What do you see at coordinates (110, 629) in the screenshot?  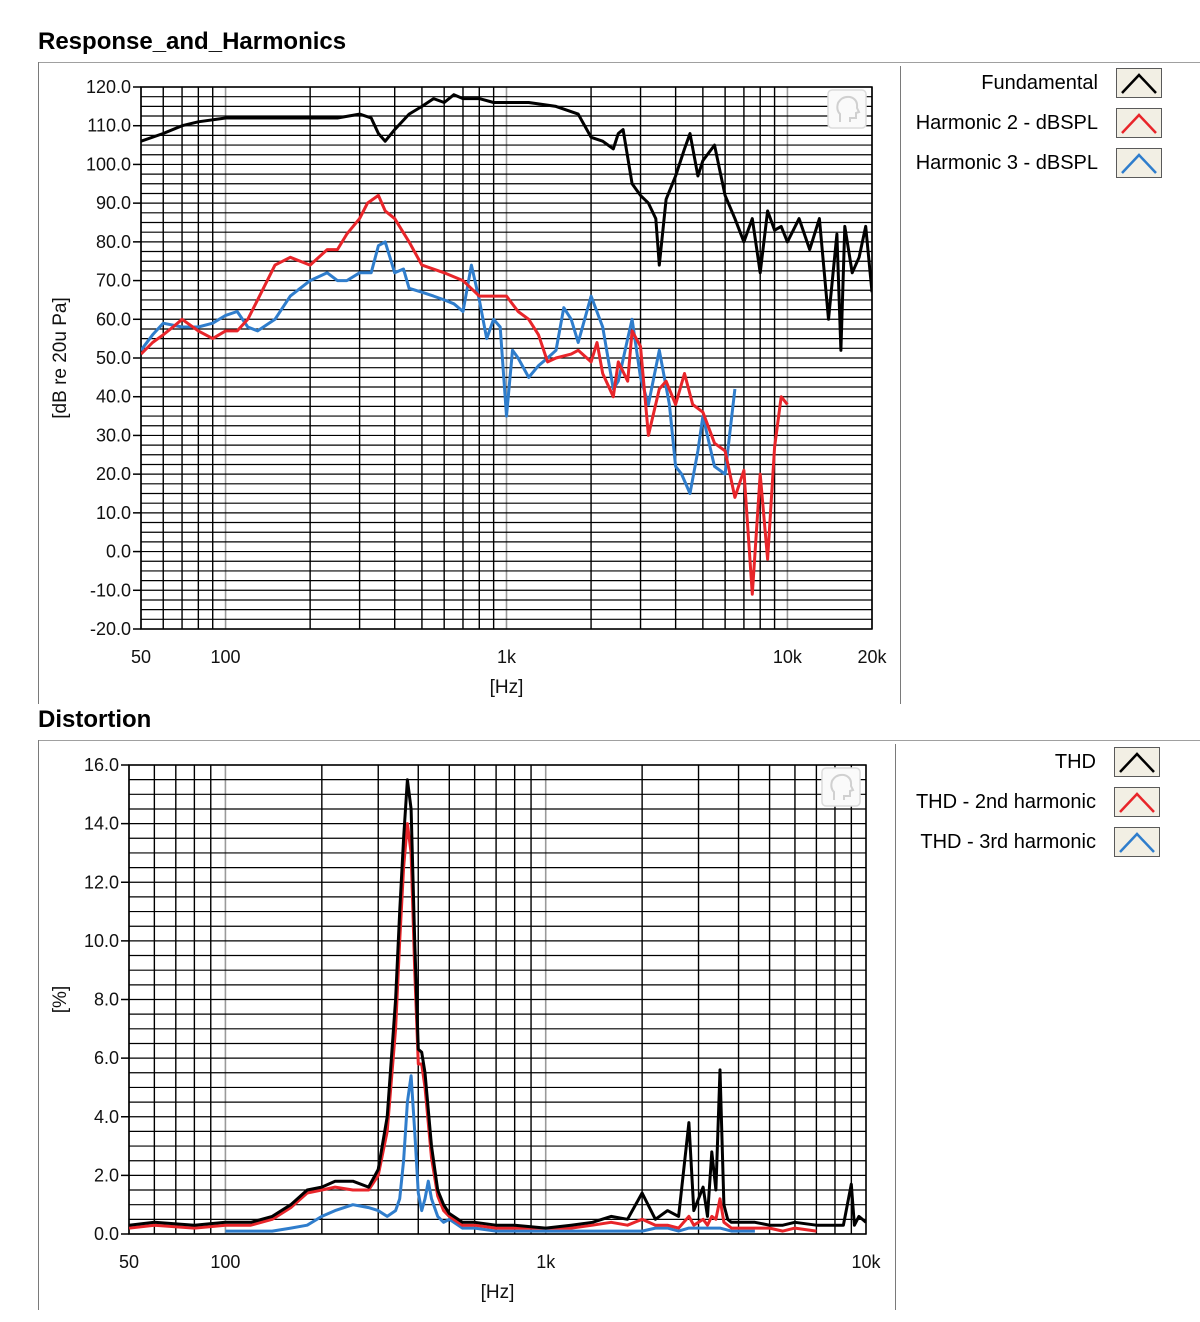 I see `response-y-tick-label: -20.0` at bounding box center [110, 629].